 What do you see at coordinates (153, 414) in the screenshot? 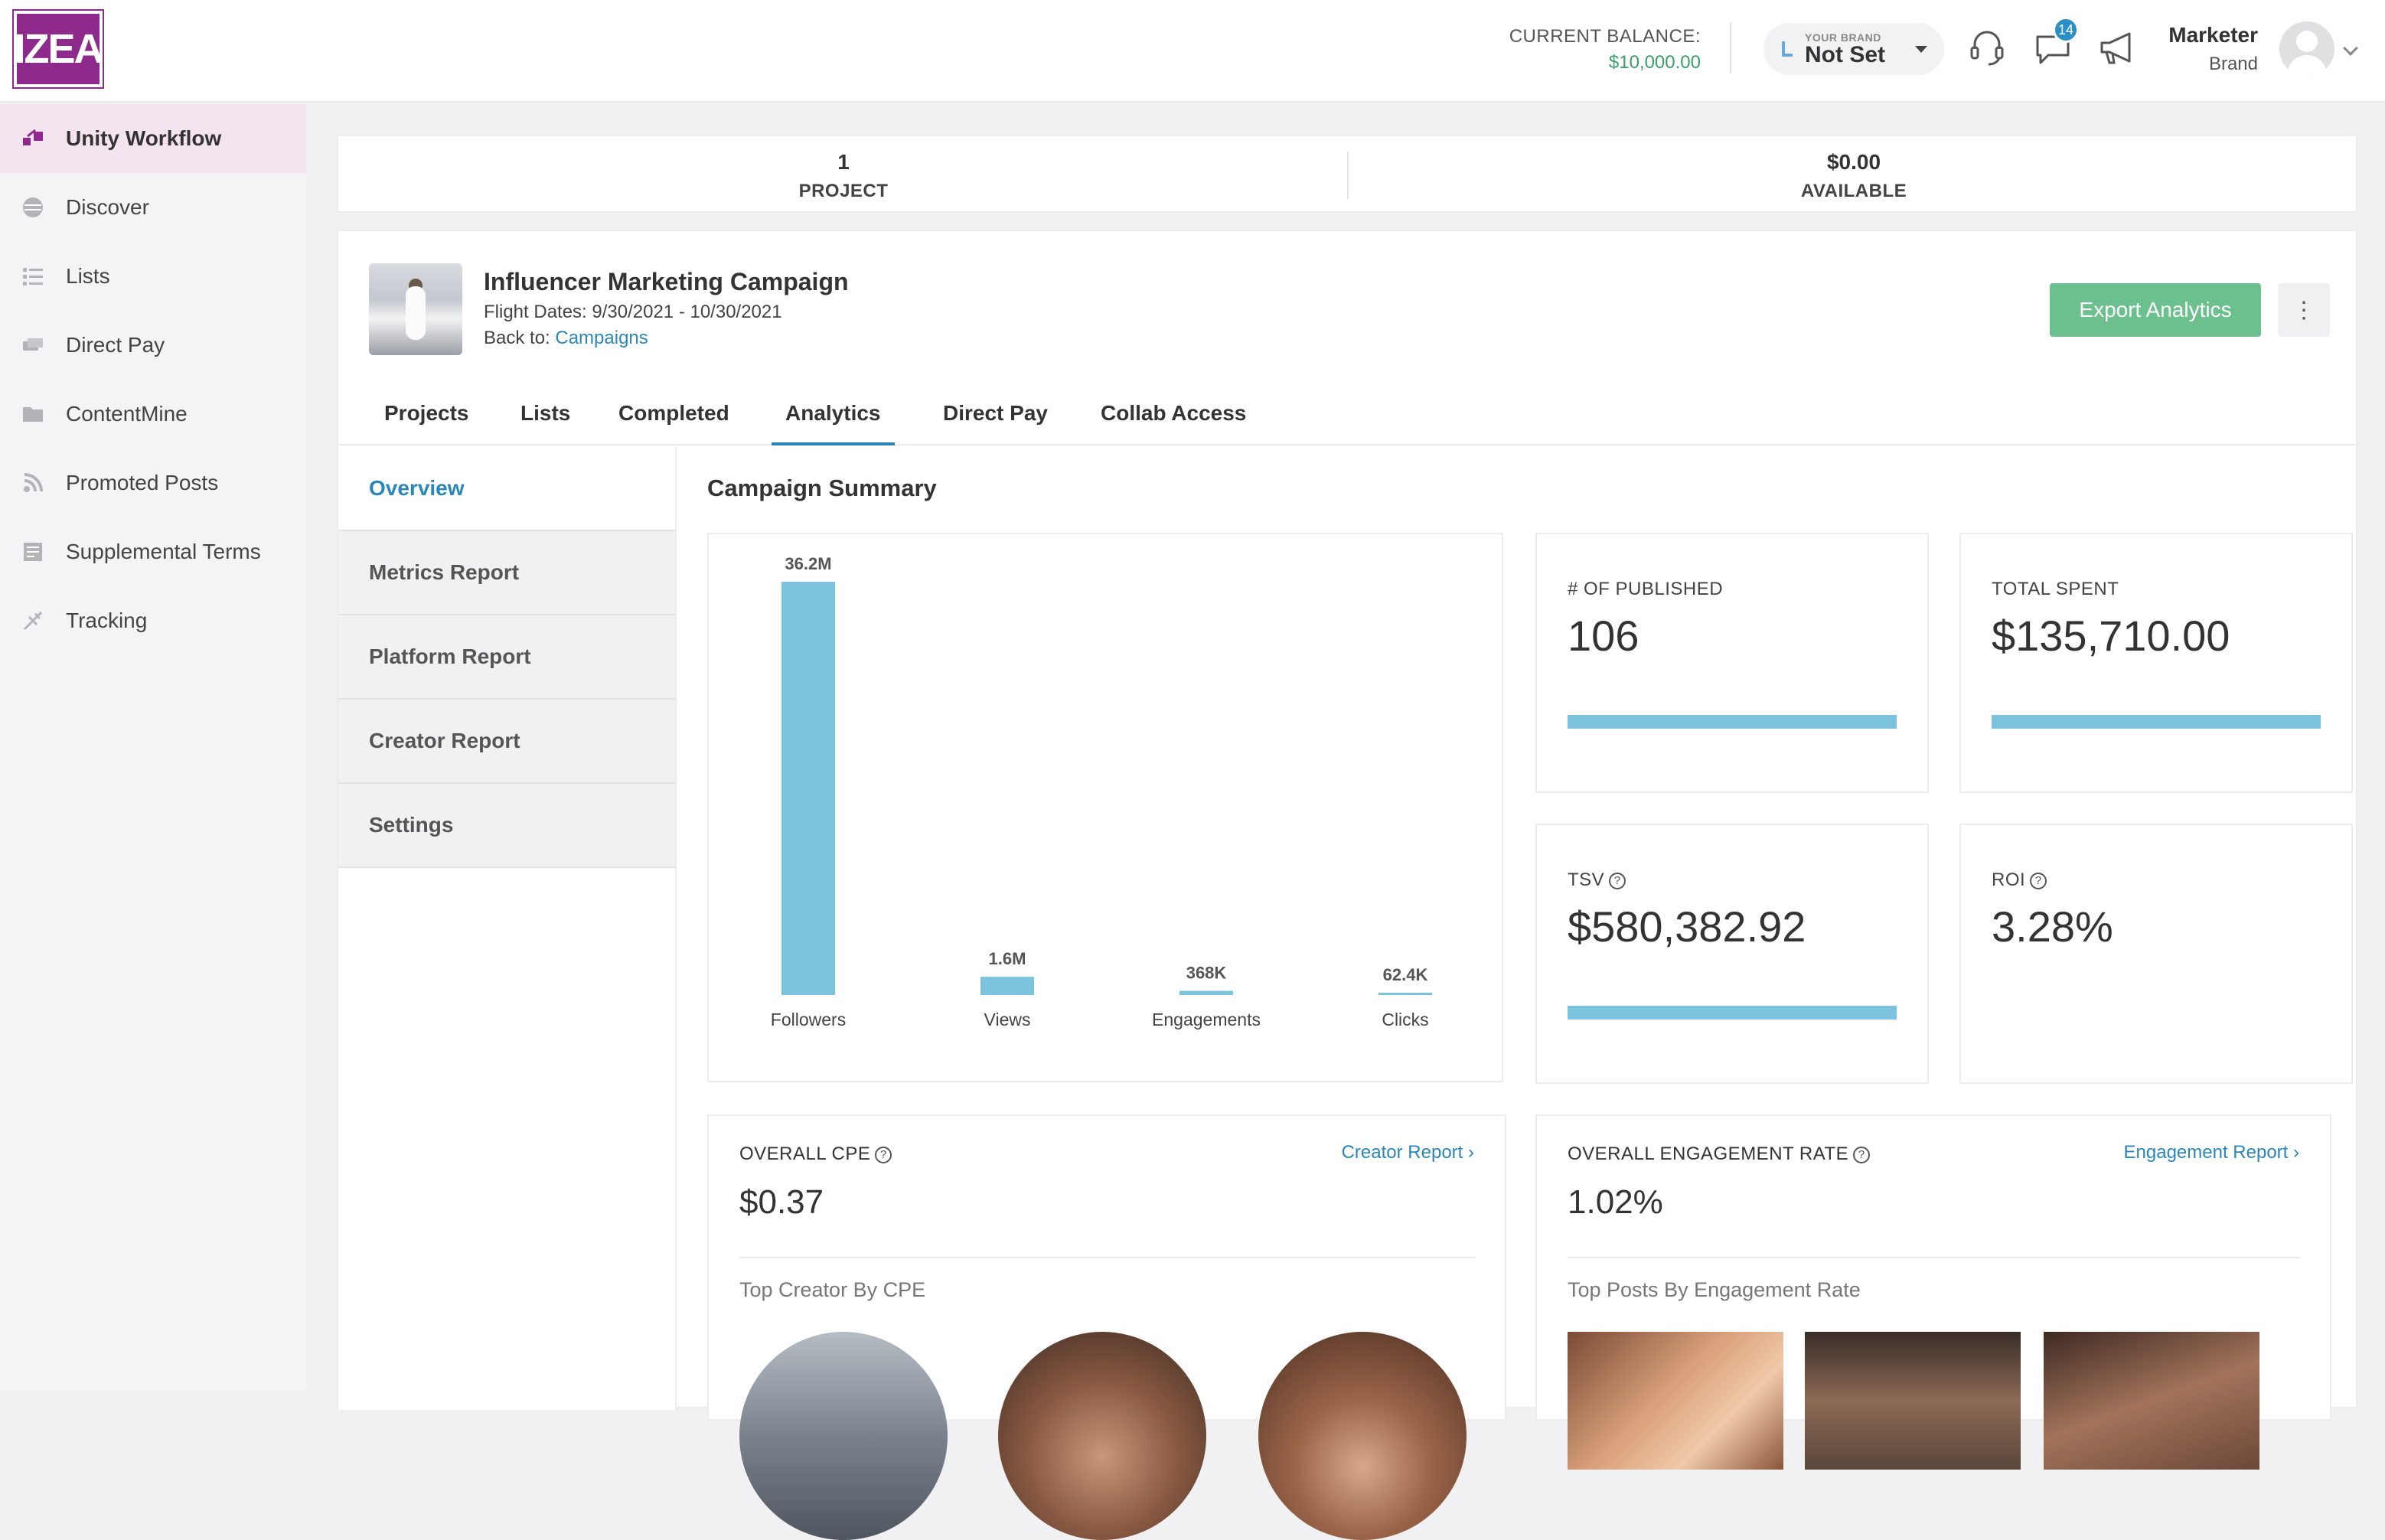
I see `sidebar-item-contentmine: ContentMine` at bounding box center [153, 414].